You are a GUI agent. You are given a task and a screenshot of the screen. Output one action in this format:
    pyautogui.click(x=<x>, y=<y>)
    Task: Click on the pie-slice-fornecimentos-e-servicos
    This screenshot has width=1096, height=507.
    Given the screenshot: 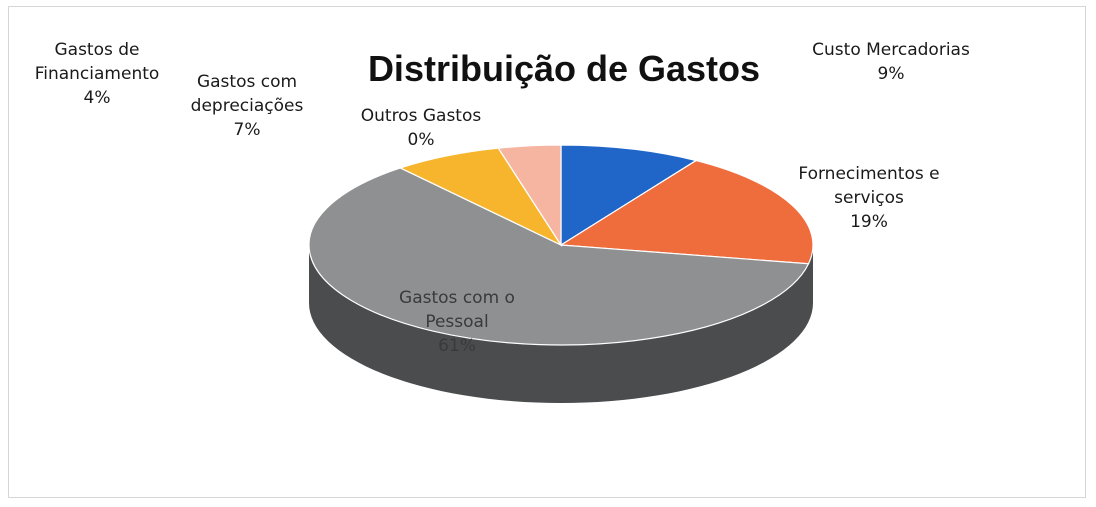 What is the action you would take?
    pyautogui.click(x=686, y=212)
    